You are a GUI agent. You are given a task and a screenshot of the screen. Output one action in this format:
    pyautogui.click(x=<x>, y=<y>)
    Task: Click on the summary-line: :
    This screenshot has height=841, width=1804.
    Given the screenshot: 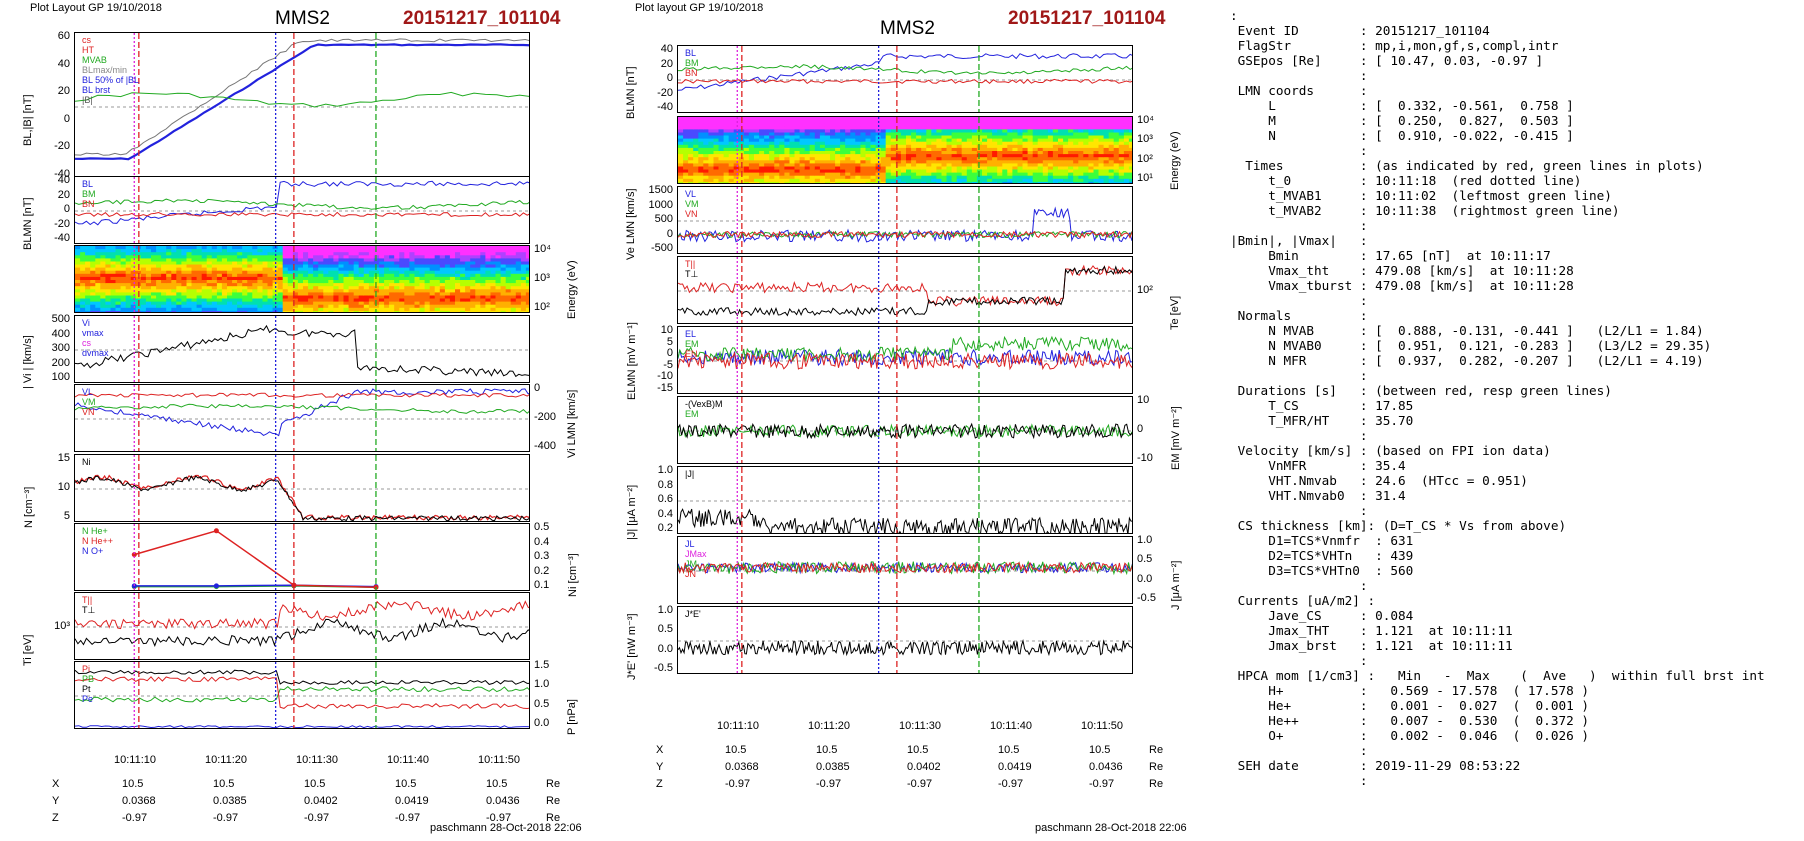 What is the action you would take?
    pyautogui.click(x=1234, y=15)
    